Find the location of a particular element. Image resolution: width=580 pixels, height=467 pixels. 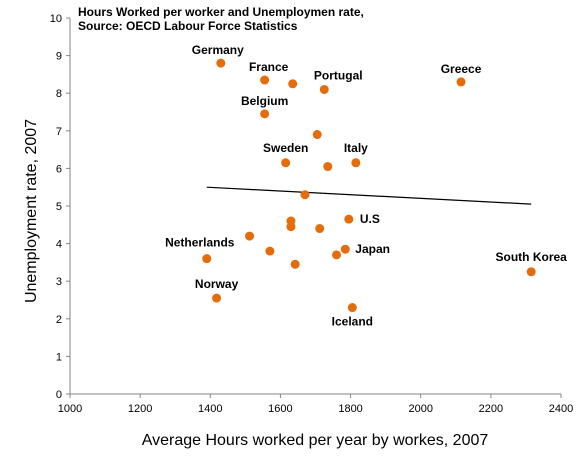

y-tick-label: 3 is located at coordinates (59, 282).